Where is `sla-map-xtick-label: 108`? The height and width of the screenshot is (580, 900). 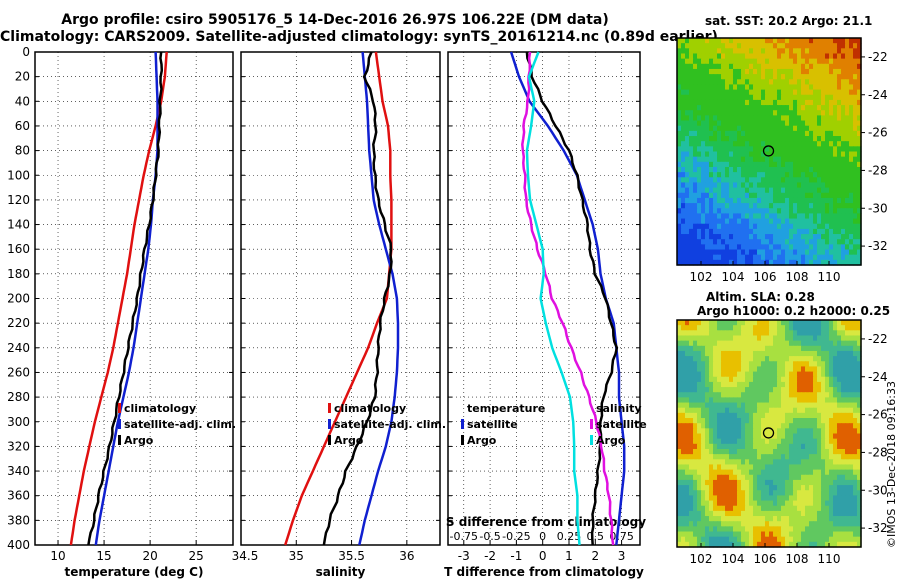
sla-map-xtick-label: 108 is located at coordinates (797, 559).